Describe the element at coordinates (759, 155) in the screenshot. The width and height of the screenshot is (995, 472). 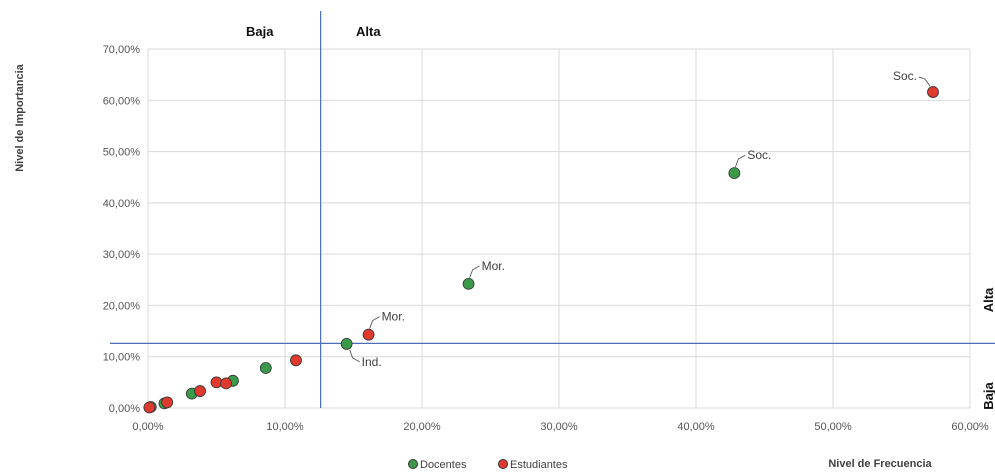
I see `point-label-docentes: Soc.` at that location.